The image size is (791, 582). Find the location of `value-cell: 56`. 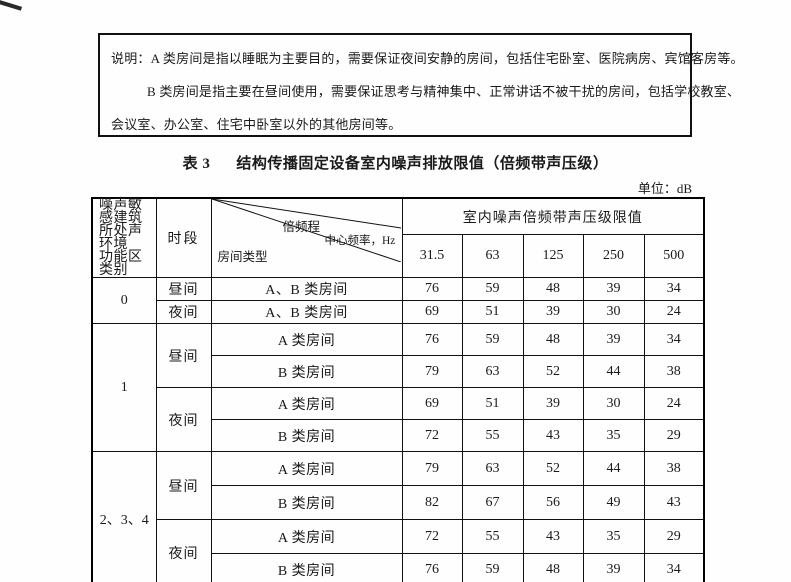

value-cell: 56 is located at coordinates (553, 502).